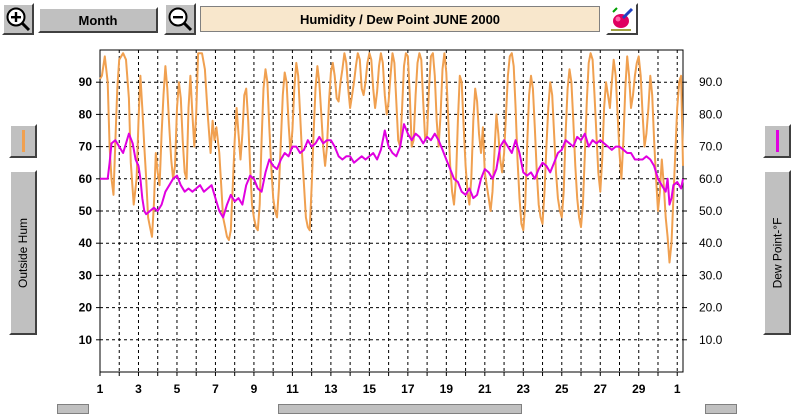 The image size is (800, 414). Describe the element at coordinates (711, 147) in the screenshot. I see `right-tick-label: 70.0` at that location.